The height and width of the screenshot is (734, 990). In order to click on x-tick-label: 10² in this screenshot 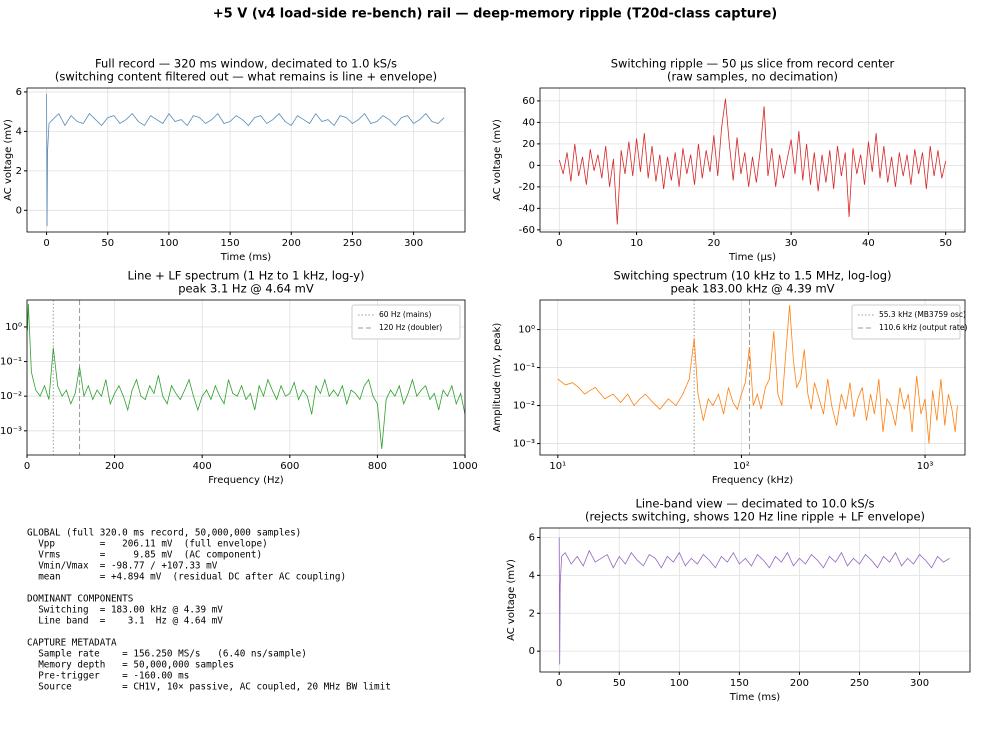, I will do `click(741, 466)`.